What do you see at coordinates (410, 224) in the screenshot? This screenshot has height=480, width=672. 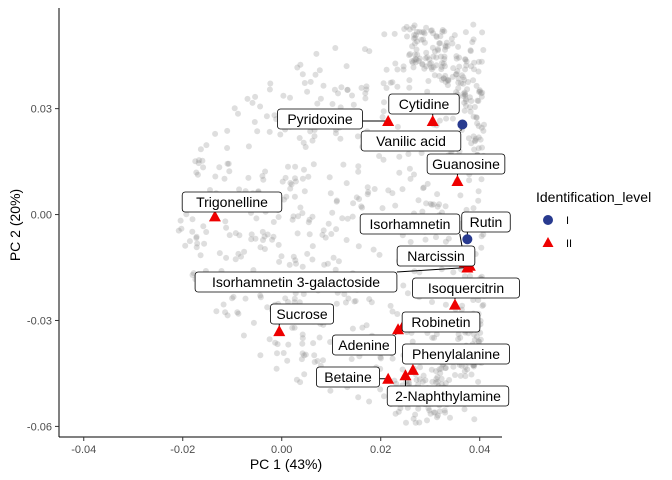 I see `annotation-label: Isorhamnetin` at bounding box center [410, 224].